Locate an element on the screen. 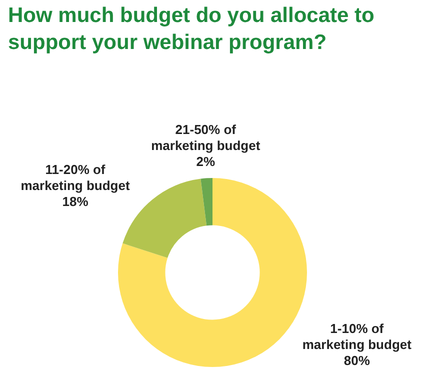 This screenshot has height=373, width=425. data-label: 2% is located at coordinates (206, 162).